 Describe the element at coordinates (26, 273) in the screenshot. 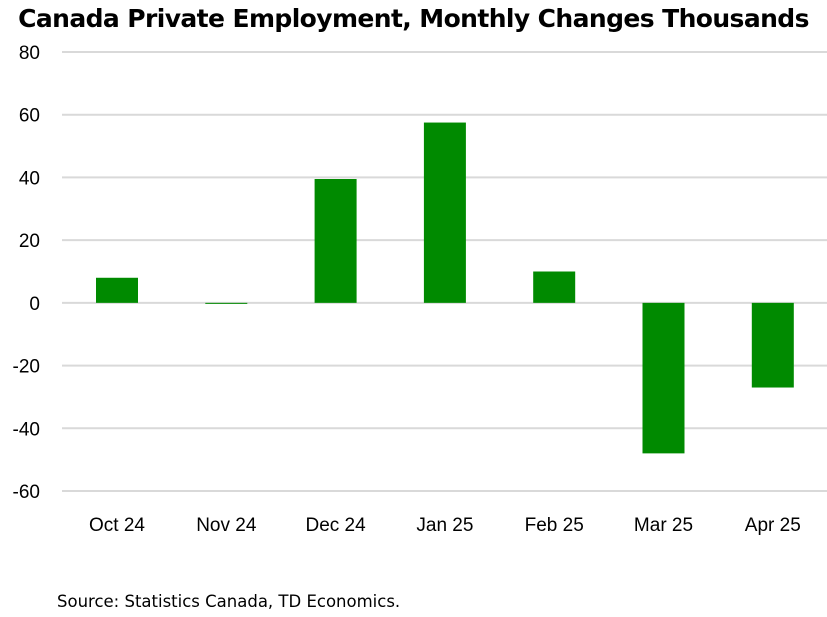

I see `y-axis-ticks: 80 60 40 20 0 -20 -40 -60` at that location.